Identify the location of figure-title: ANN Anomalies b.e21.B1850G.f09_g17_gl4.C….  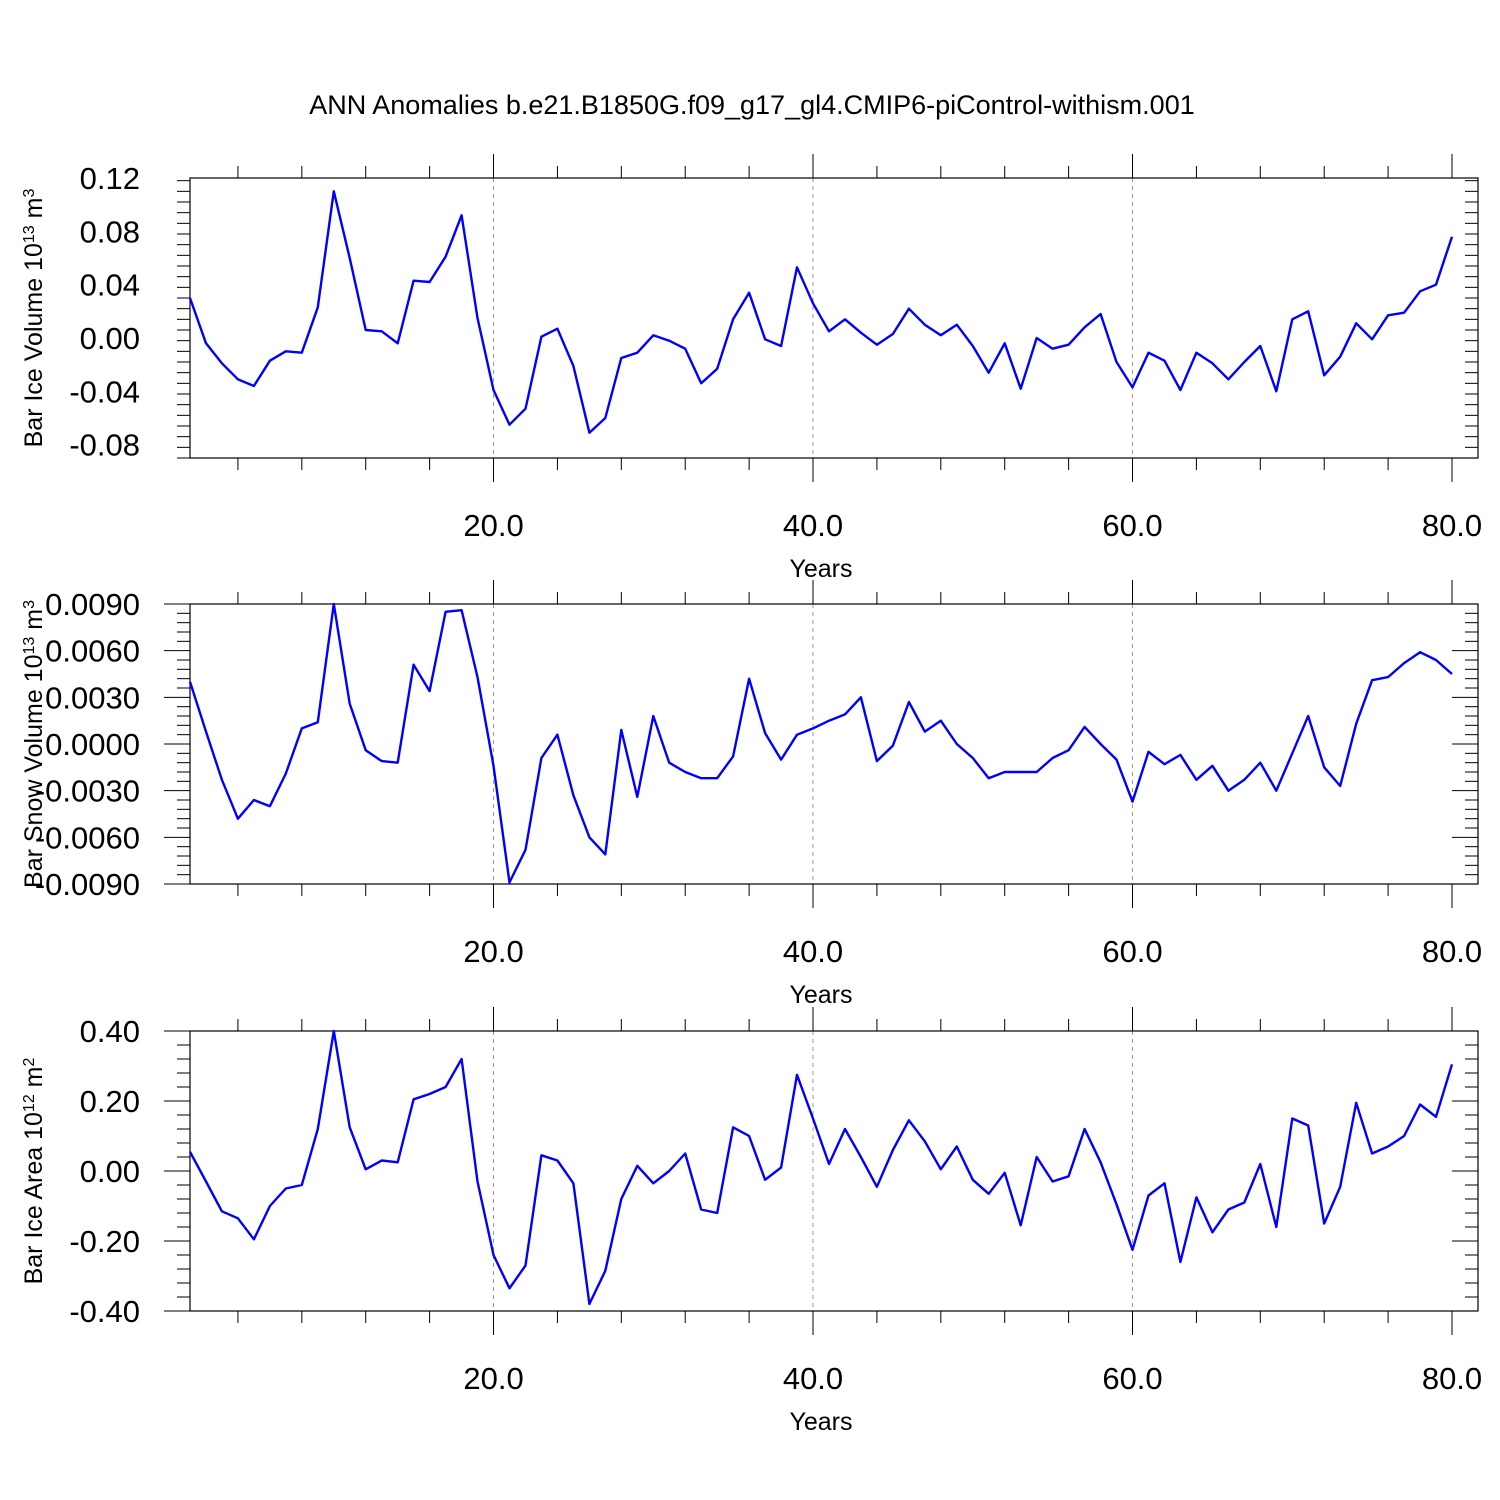
(751, 105).